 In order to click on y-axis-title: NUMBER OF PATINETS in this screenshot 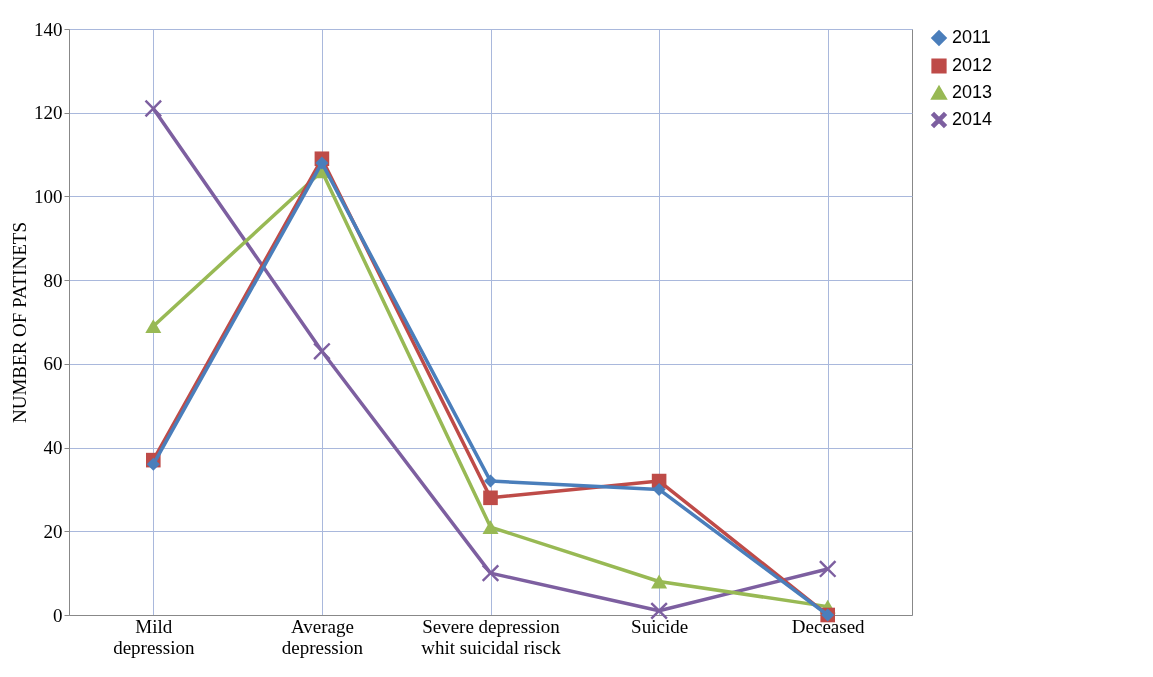, I will do `click(19, 322)`.